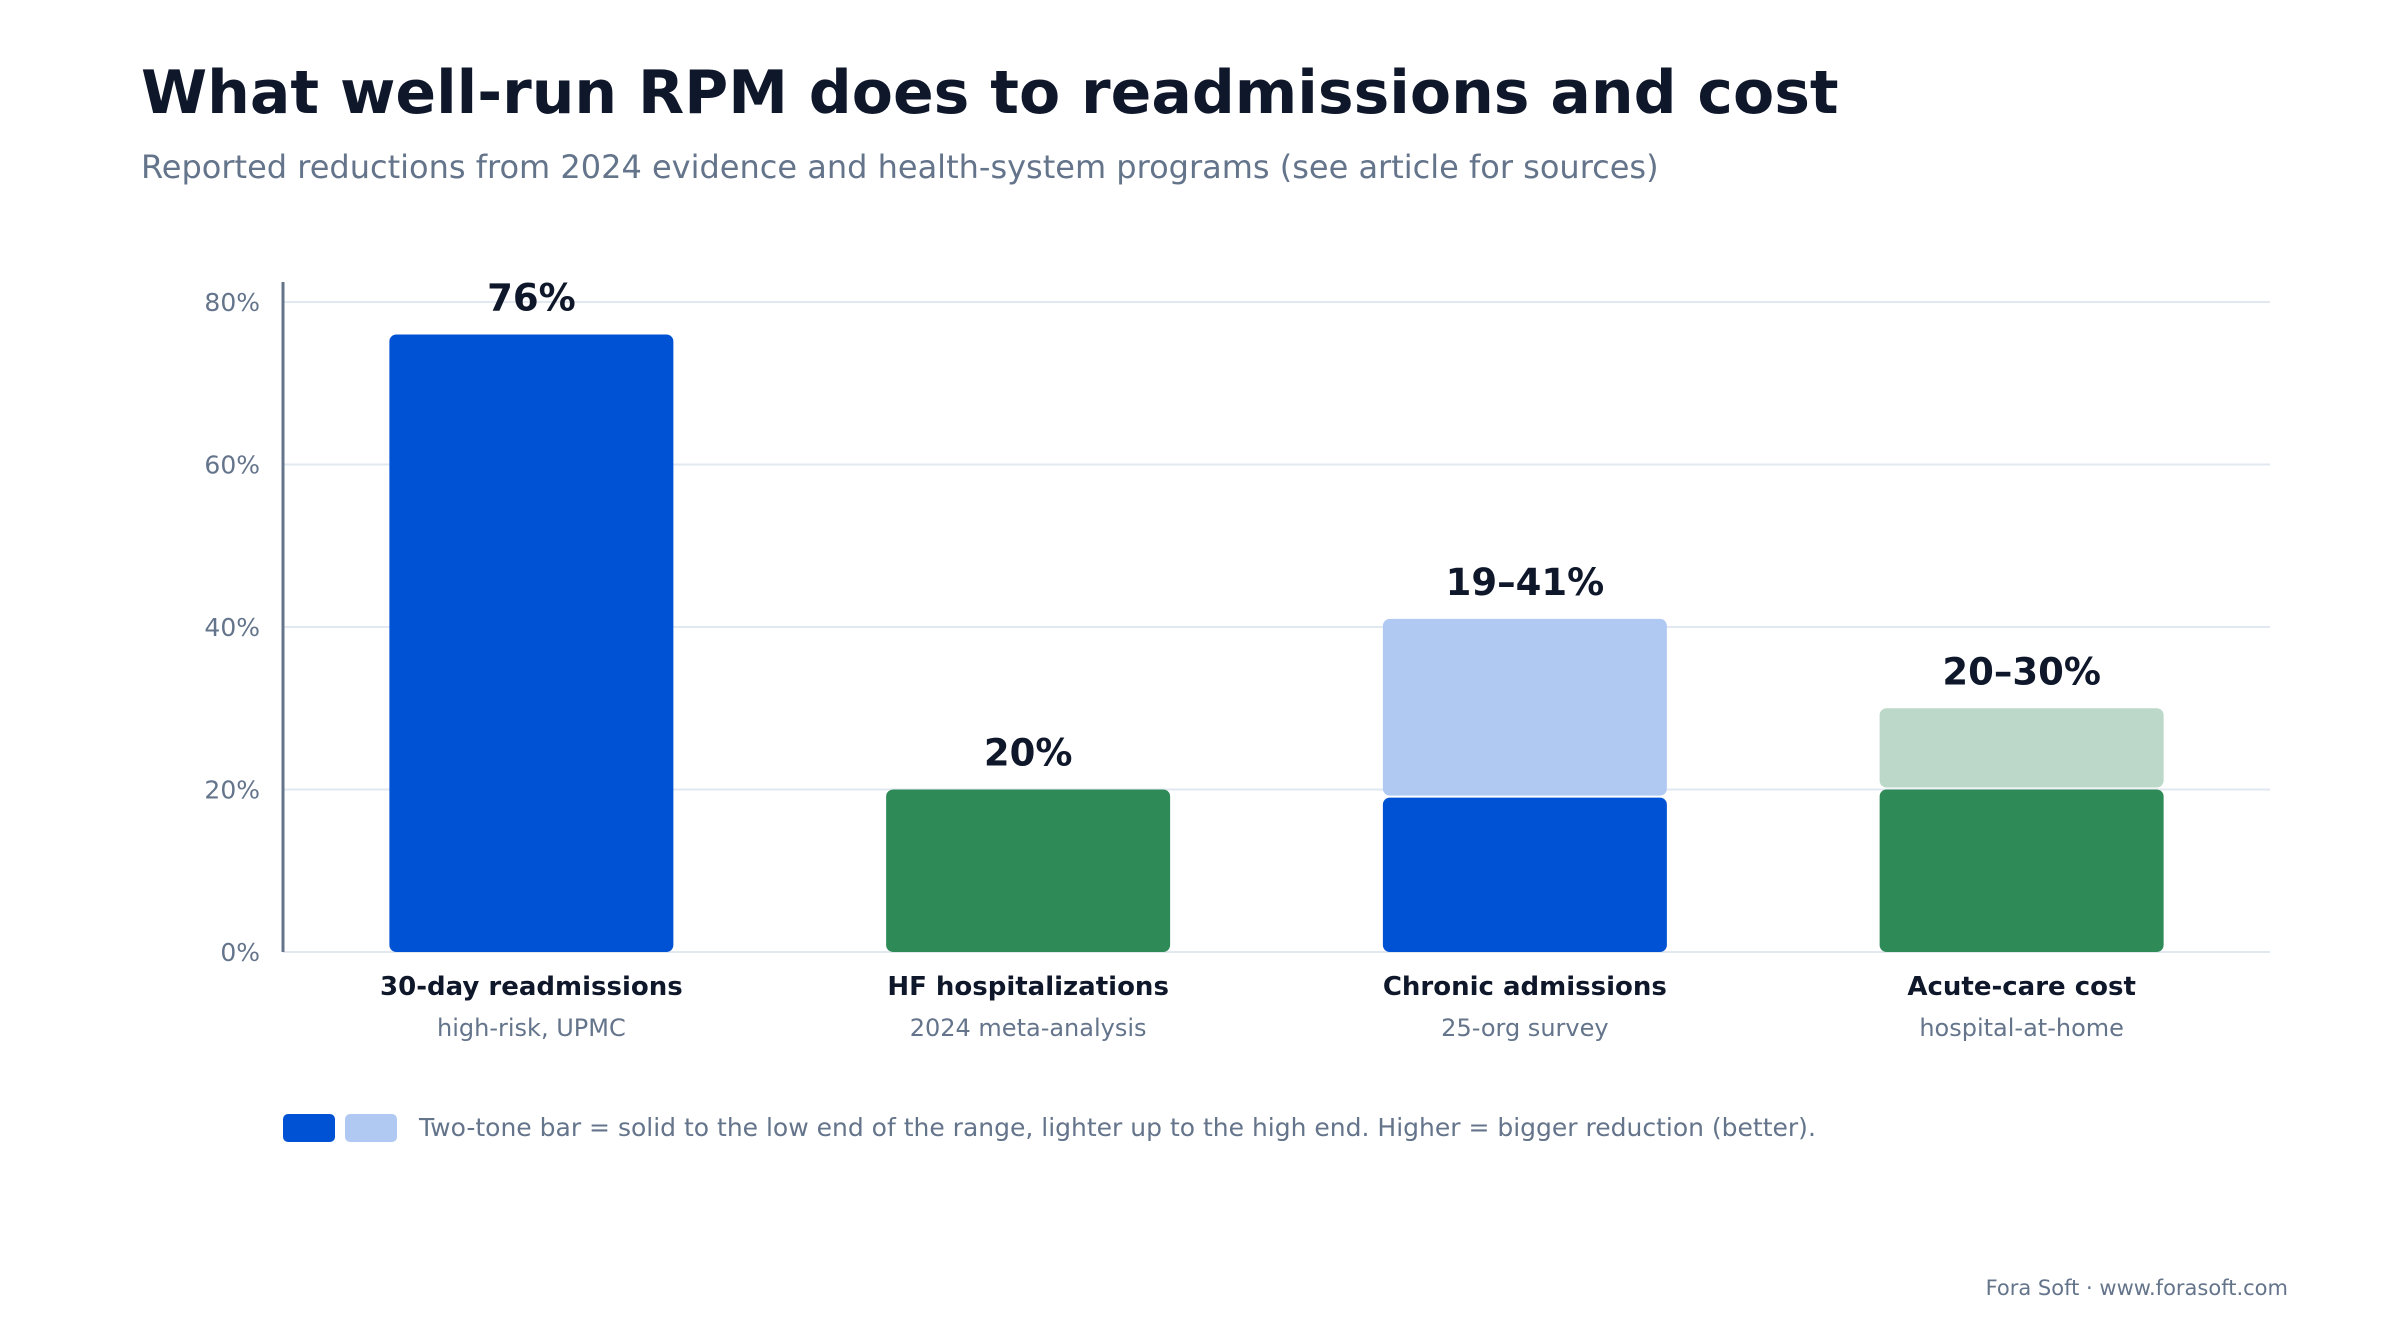  What do you see at coordinates (232, 302) in the screenshot?
I see `y-tick-label: 80%` at bounding box center [232, 302].